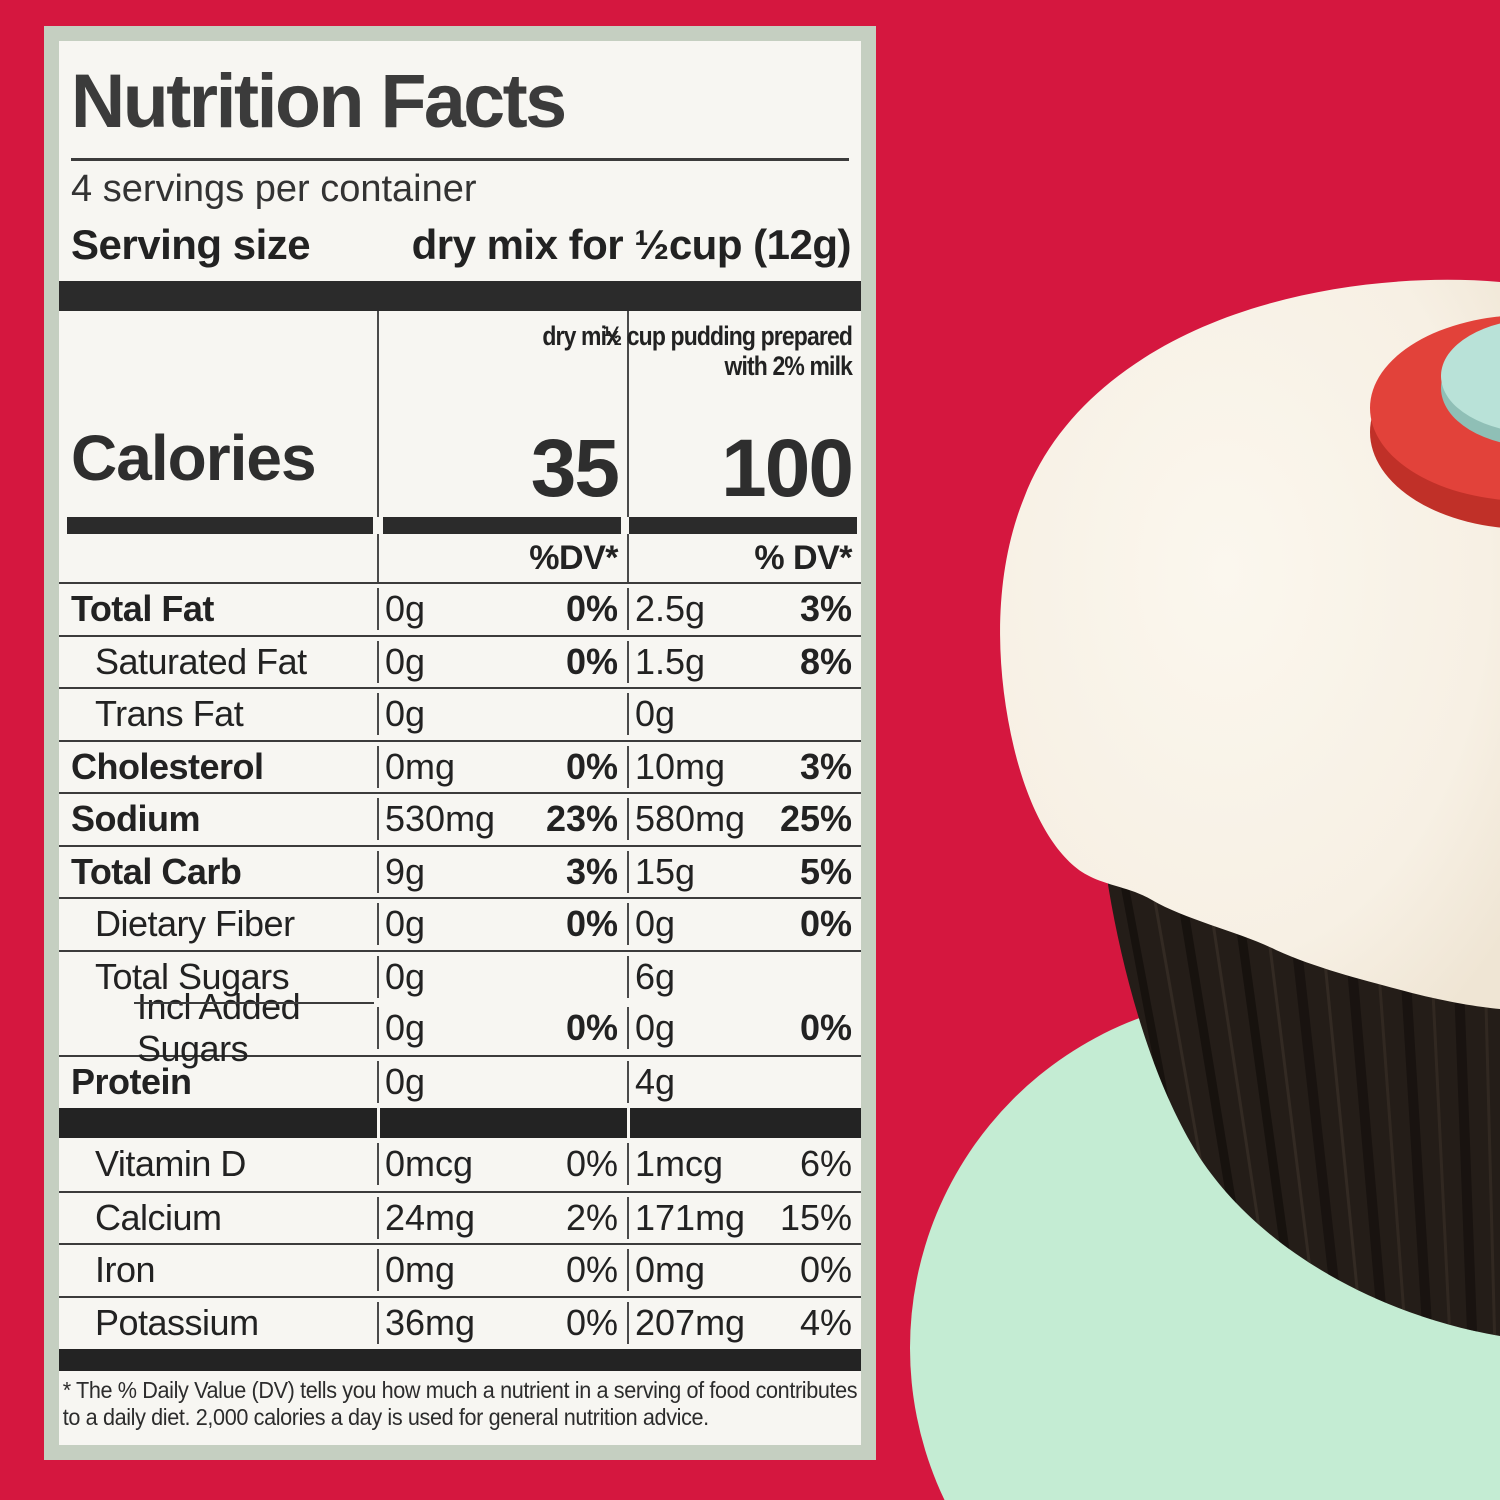 The image size is (1500, 1500). Describe the element at coordinates (460, 976) in the screenshot. I see `table-row-total-sugars: Total Sugars 0g 6g` at that location.